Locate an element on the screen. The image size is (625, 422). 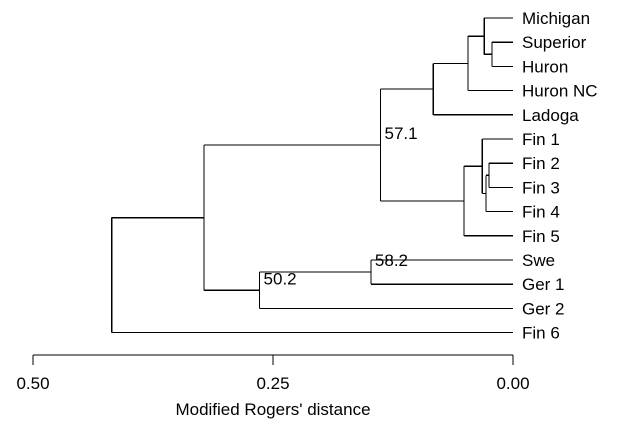
bootstrap-labels-group: 57.1 58.2 50.2 is located at coordinates (341, 206).